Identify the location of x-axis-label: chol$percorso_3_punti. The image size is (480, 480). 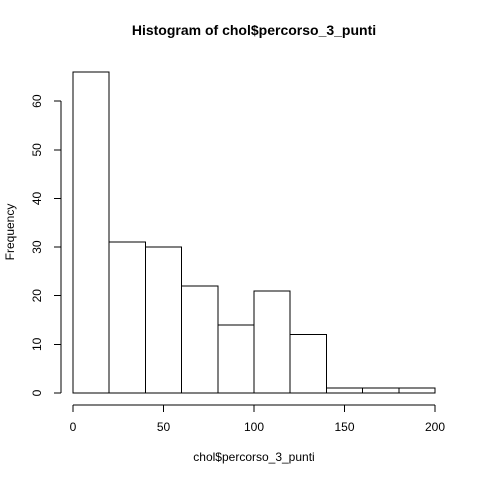
(253, 457).